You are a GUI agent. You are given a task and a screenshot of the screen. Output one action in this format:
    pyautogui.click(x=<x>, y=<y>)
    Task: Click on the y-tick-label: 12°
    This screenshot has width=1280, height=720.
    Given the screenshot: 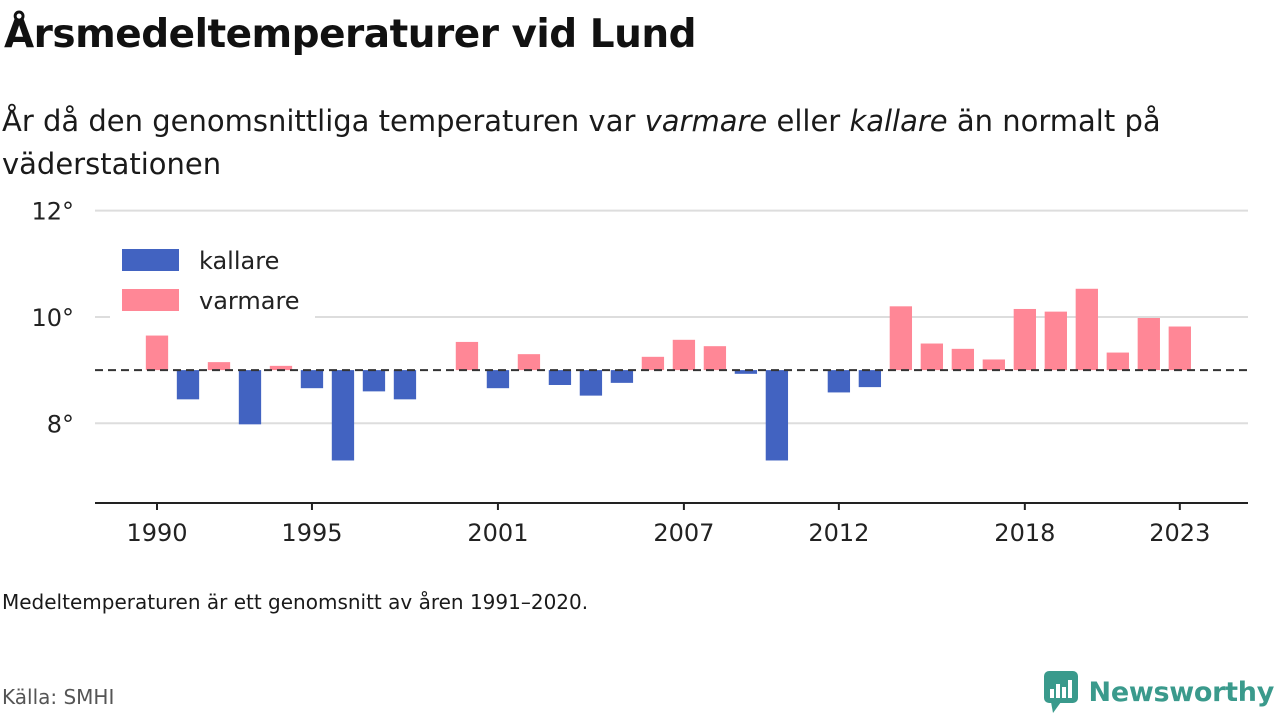 What is the action you would take?
    pyautogui.click(x=52, y=213)
    